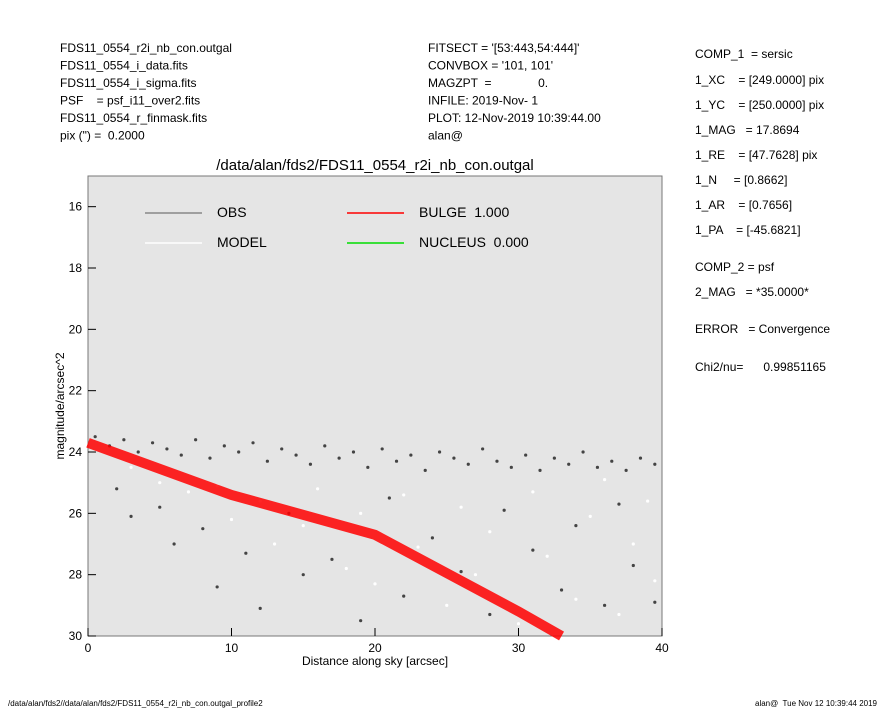 Image resolution: width=885 pixels, height=708 pixels. Describe the element at coordinates (445, 136) in the screenshot. I see `header-middle-line: alan@` at that location.